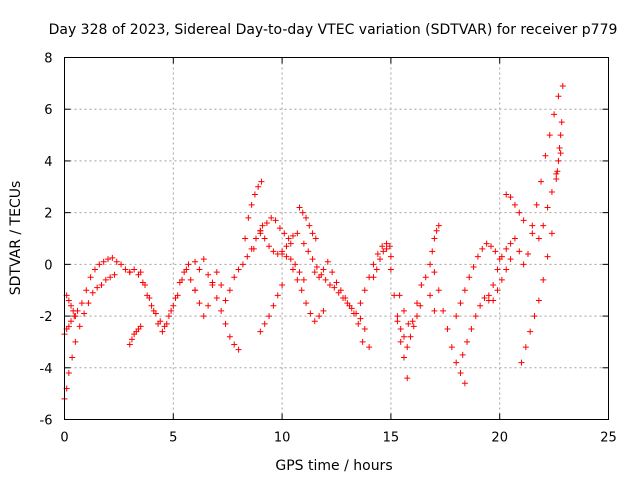 This screenshot has height=480, width=640. What do you see at coordinates (48, 110) in the screenshot?
I see `y-tick-label: 6` at bounding box center [48, 110].